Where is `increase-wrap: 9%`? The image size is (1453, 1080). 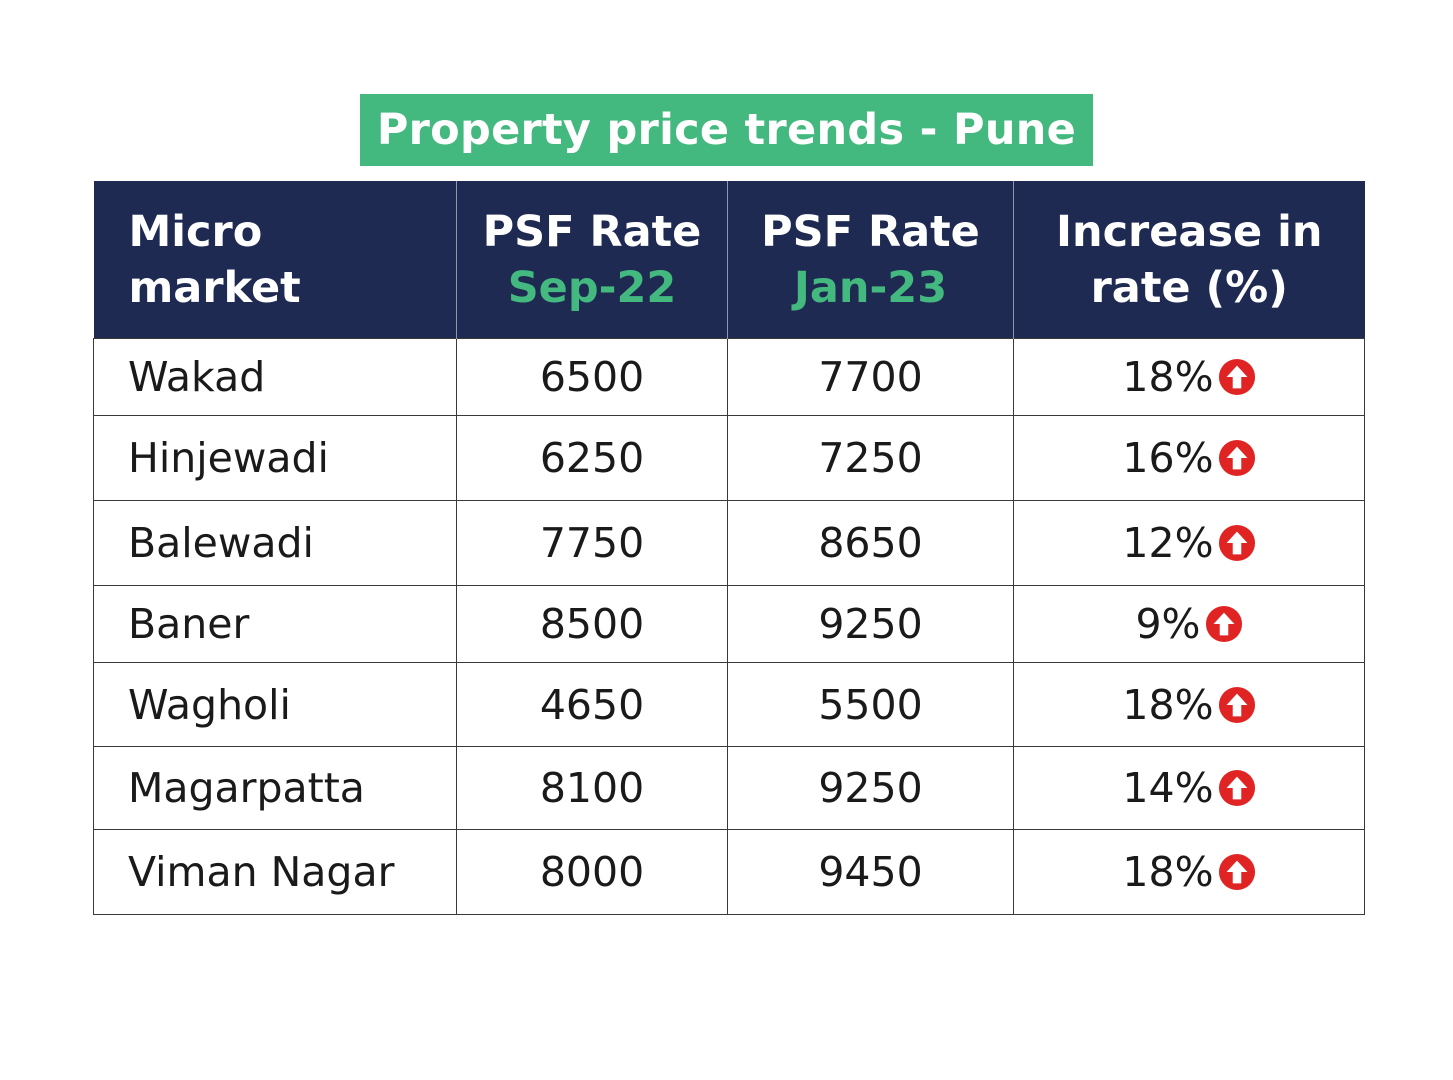
increase-wrap: 9% is located at coordinates (1188, 624).